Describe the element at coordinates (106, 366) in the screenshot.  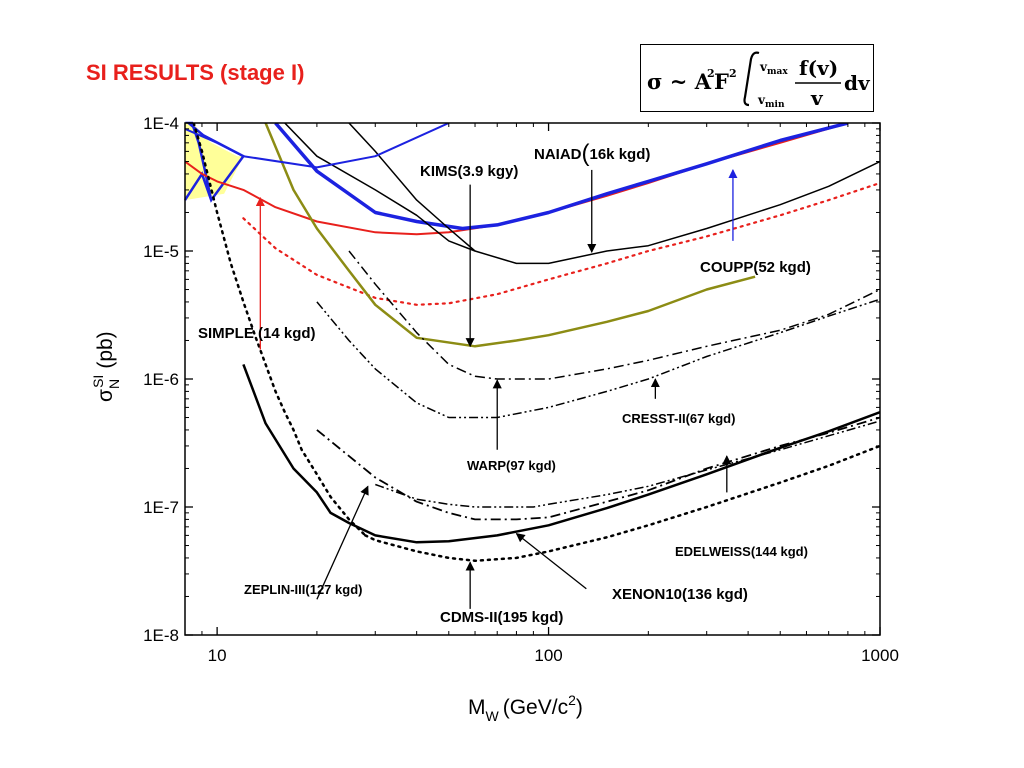
I see `y-axis-title: σNSI(pb)` at that location.